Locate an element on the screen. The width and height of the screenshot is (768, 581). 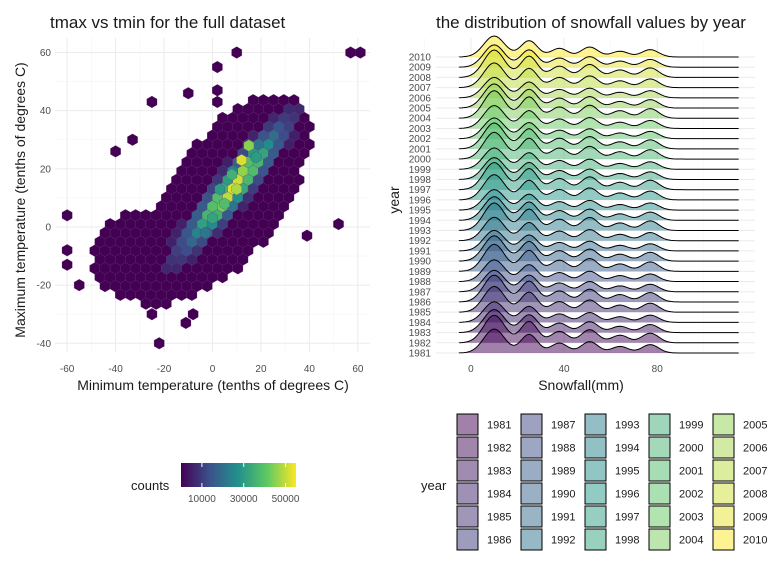
ridgeline-y-tick-label: 1997 is located at coordinates (420, 190).